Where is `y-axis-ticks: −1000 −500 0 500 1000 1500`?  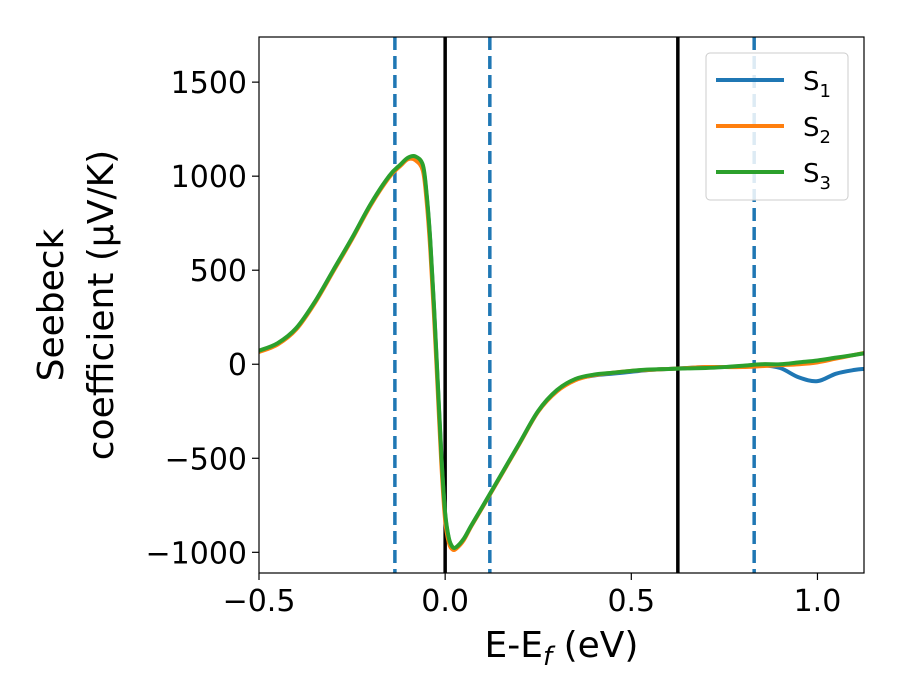 y-axis-ticks: −1000 −500 0 500 1000 1500 is located at coordinates (202, 318).